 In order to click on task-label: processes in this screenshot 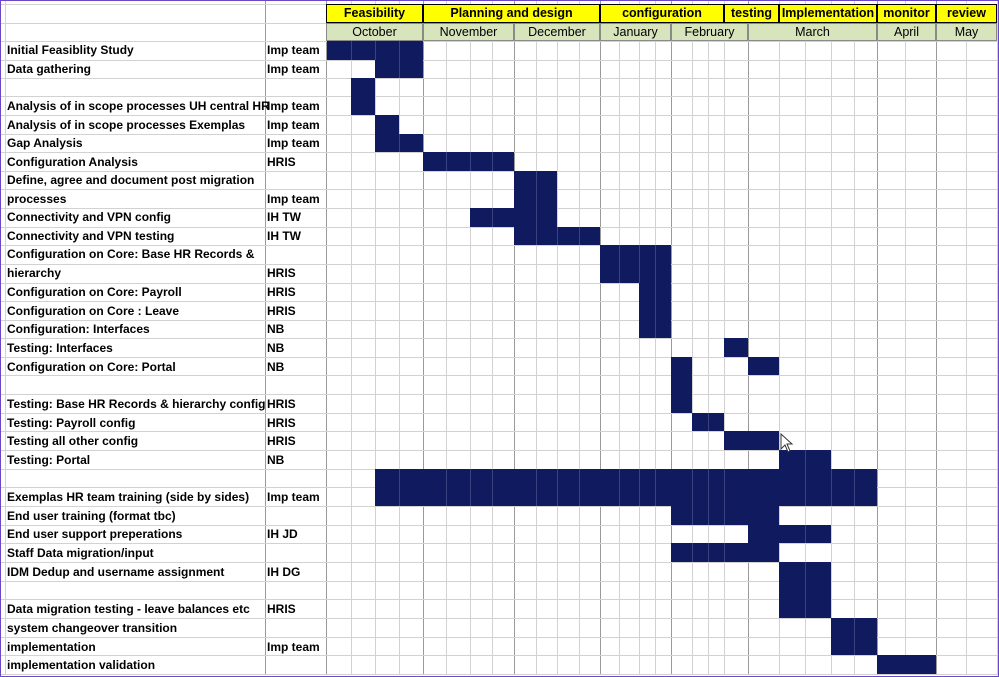, I will do `click(37, 199)`.